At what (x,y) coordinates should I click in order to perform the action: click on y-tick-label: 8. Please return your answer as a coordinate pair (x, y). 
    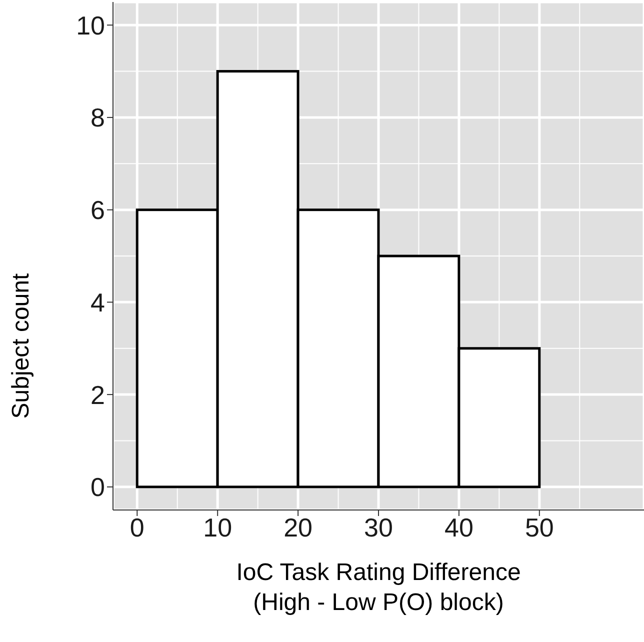
    Looking at the image, I should click on (97, 117).